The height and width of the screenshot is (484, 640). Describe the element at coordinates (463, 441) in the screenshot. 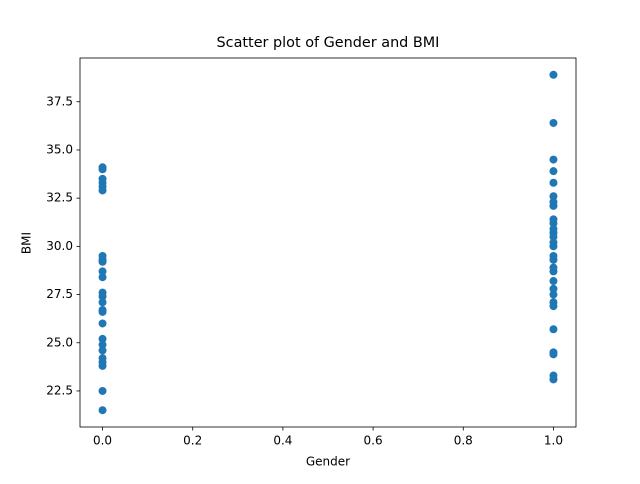

I see `x-tick-label: 0.8` at that location.